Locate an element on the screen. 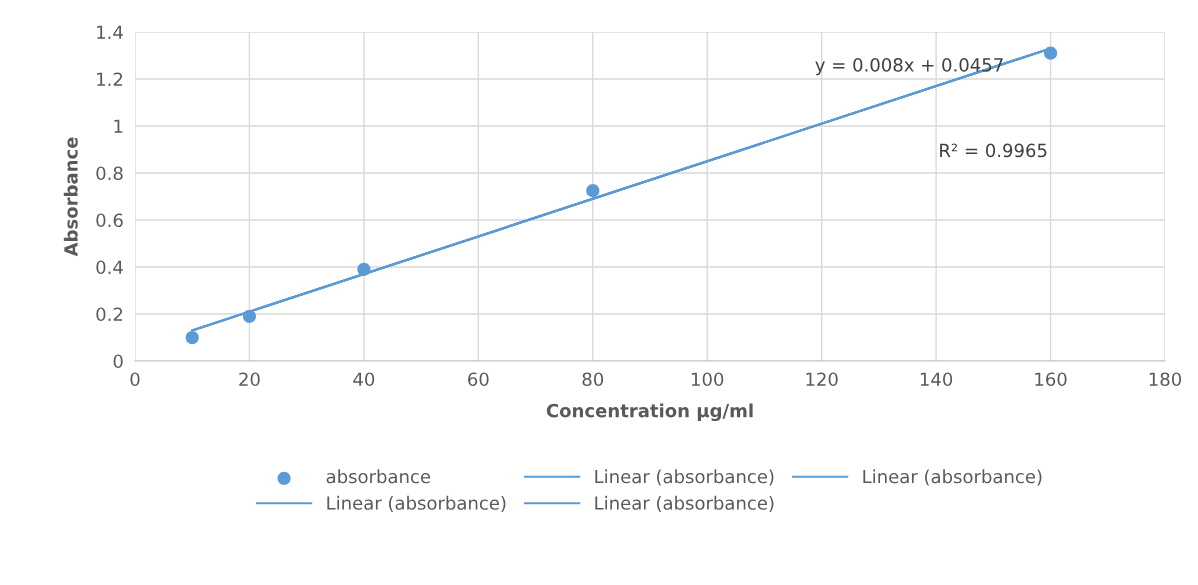  x-tick-label: 100 is located at coordinates (707, 379).